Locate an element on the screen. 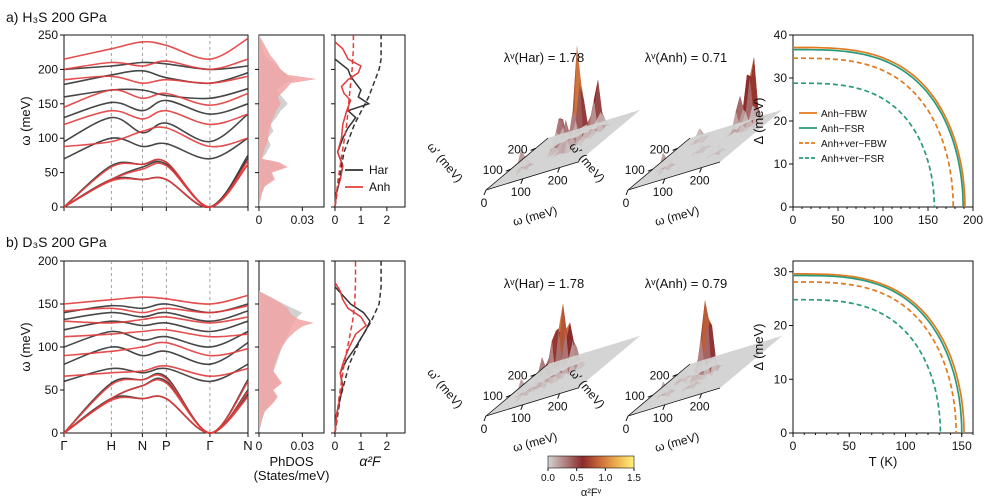  gap-curve-anh-ver-fsr is located at coordinates (864, 144).